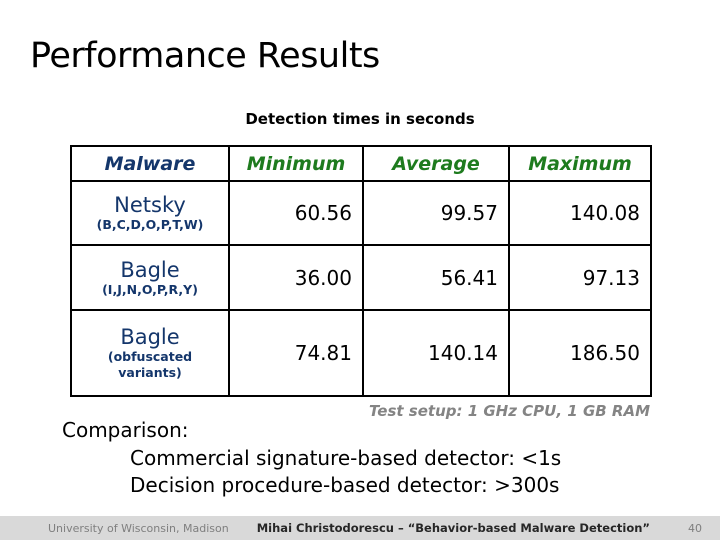  I want to click on malware-variants: (obfuscated variants), so click(150, 365).